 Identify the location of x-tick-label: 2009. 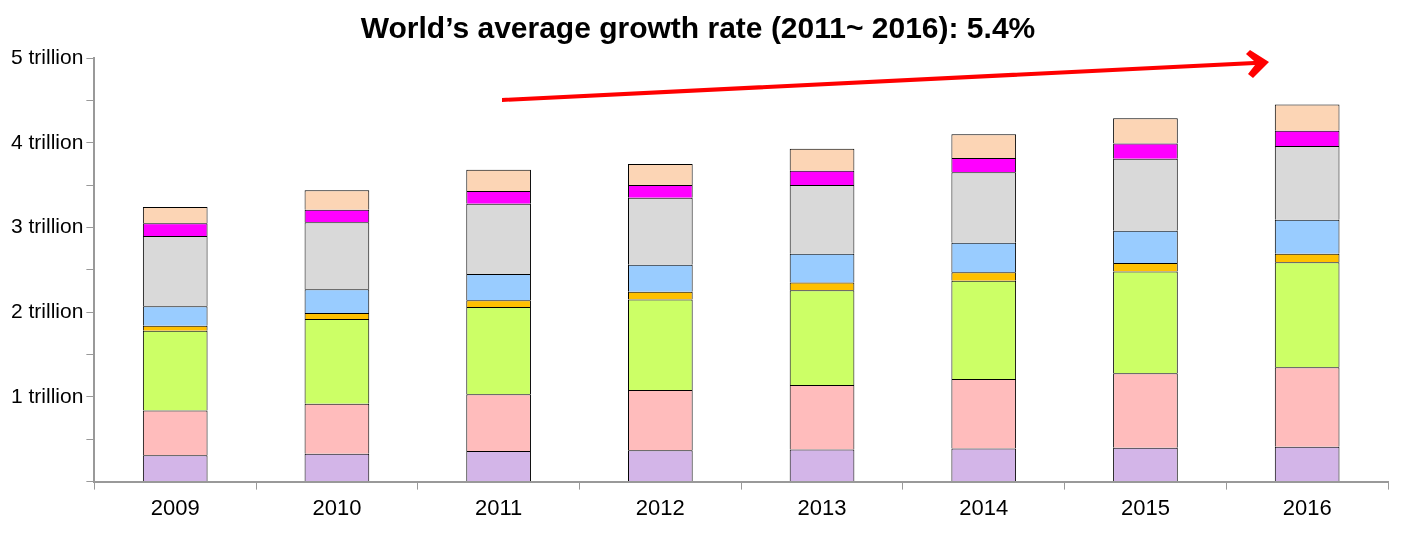
(175, 507).